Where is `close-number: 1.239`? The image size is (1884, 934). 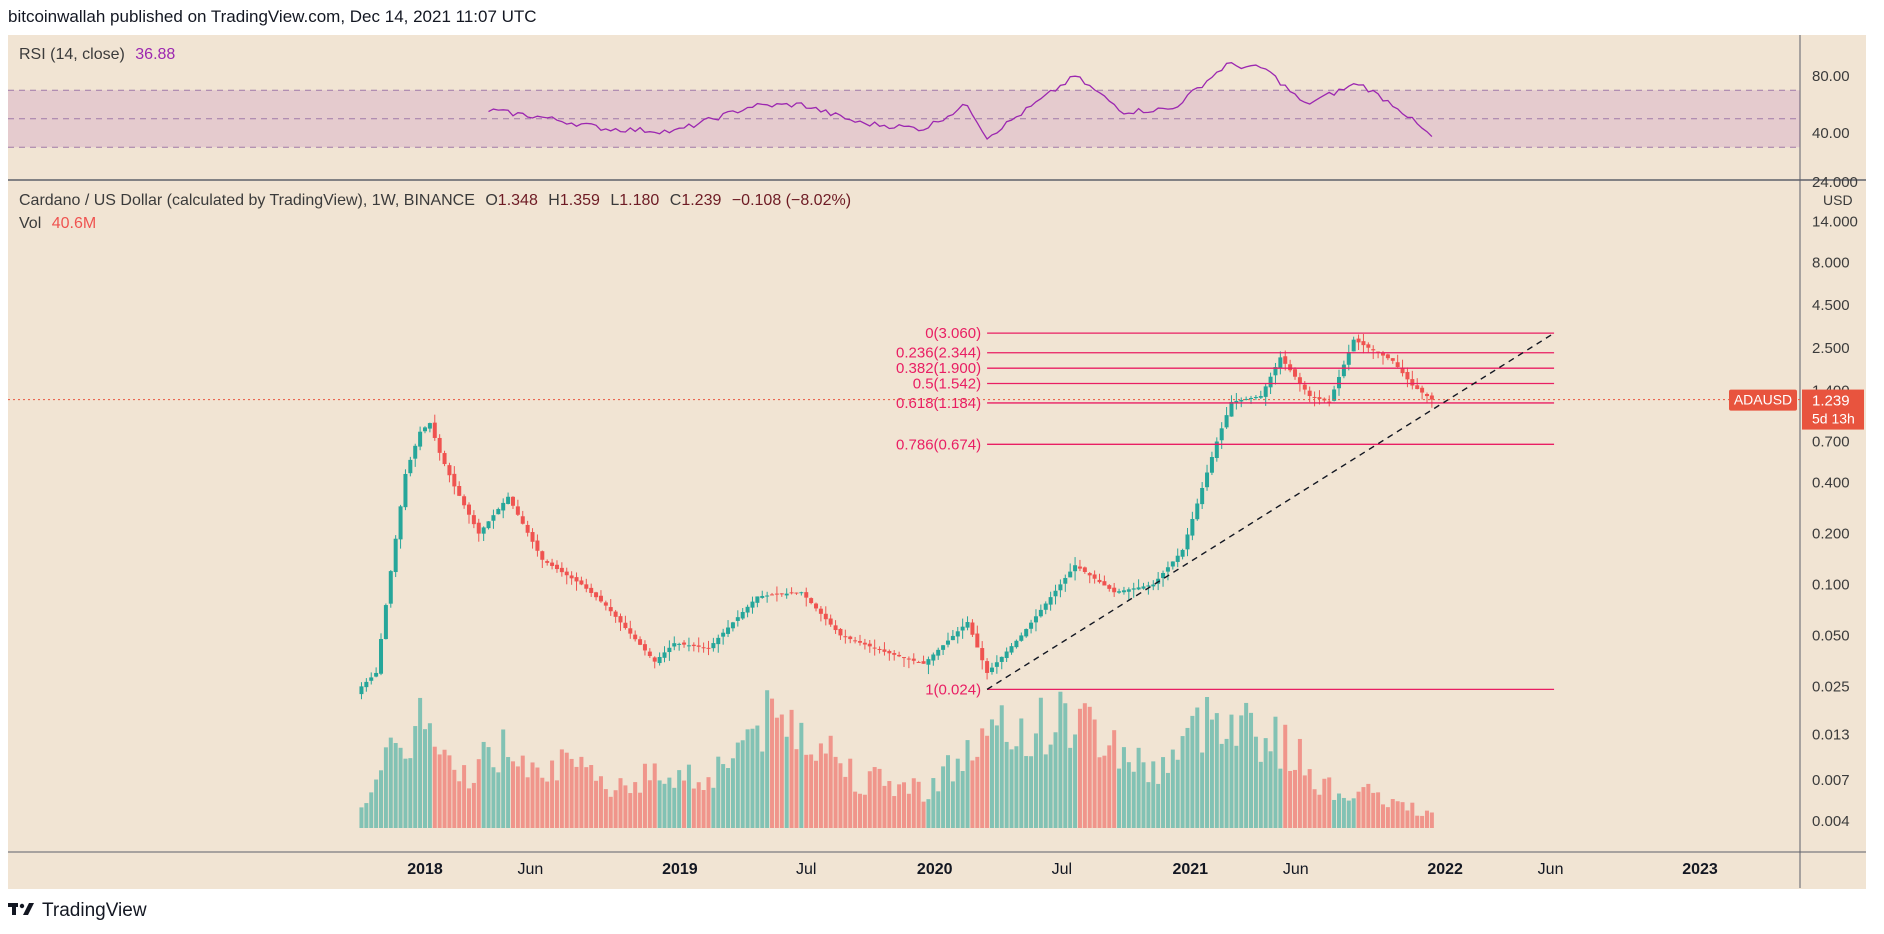 close-number: 1.239 is located at coordinates (701, 200).